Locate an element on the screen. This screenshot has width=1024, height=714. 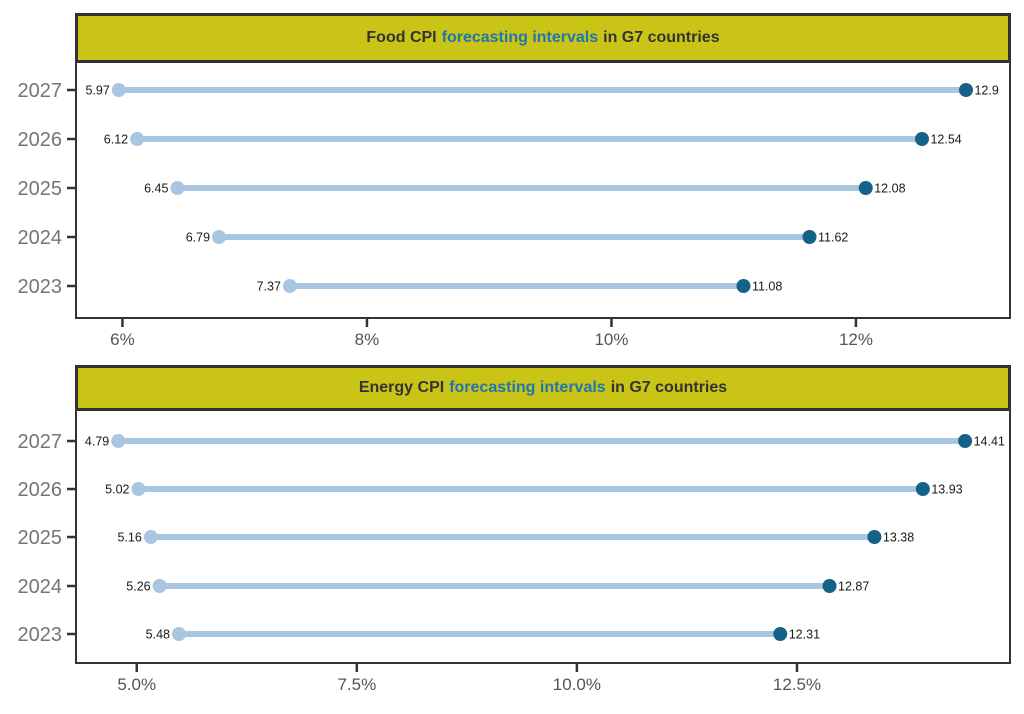
x-tick-label: 12% is located at coordinates (856, 339).